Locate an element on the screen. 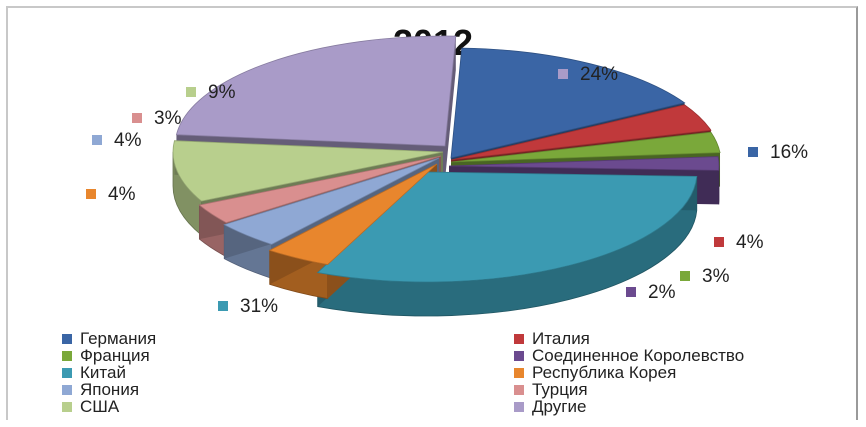 This screenshot has width=866, height=427. legend-label: США is located at coordinates (99, 407).